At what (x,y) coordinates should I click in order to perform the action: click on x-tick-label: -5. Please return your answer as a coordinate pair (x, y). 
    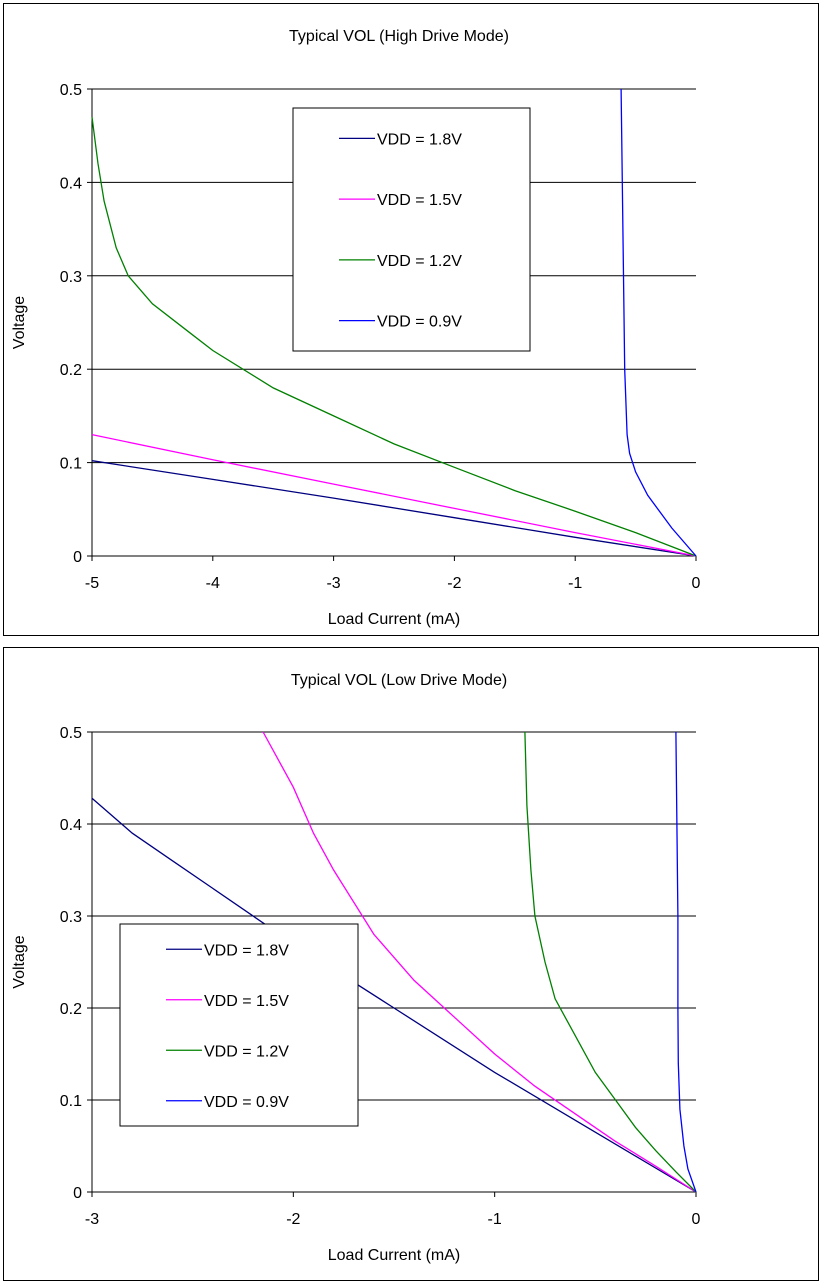
    Looking at the image, I should click on (92, 583).